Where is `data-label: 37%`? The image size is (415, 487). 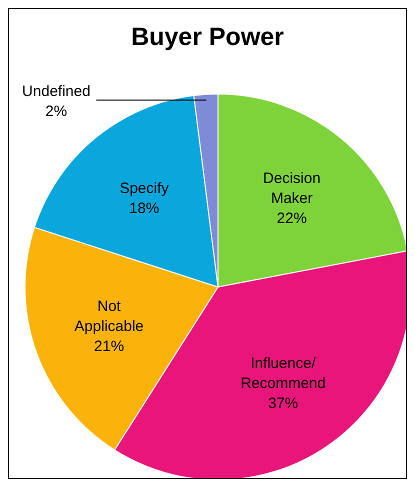 data-label: 37% is located at coordinates (283, 403).